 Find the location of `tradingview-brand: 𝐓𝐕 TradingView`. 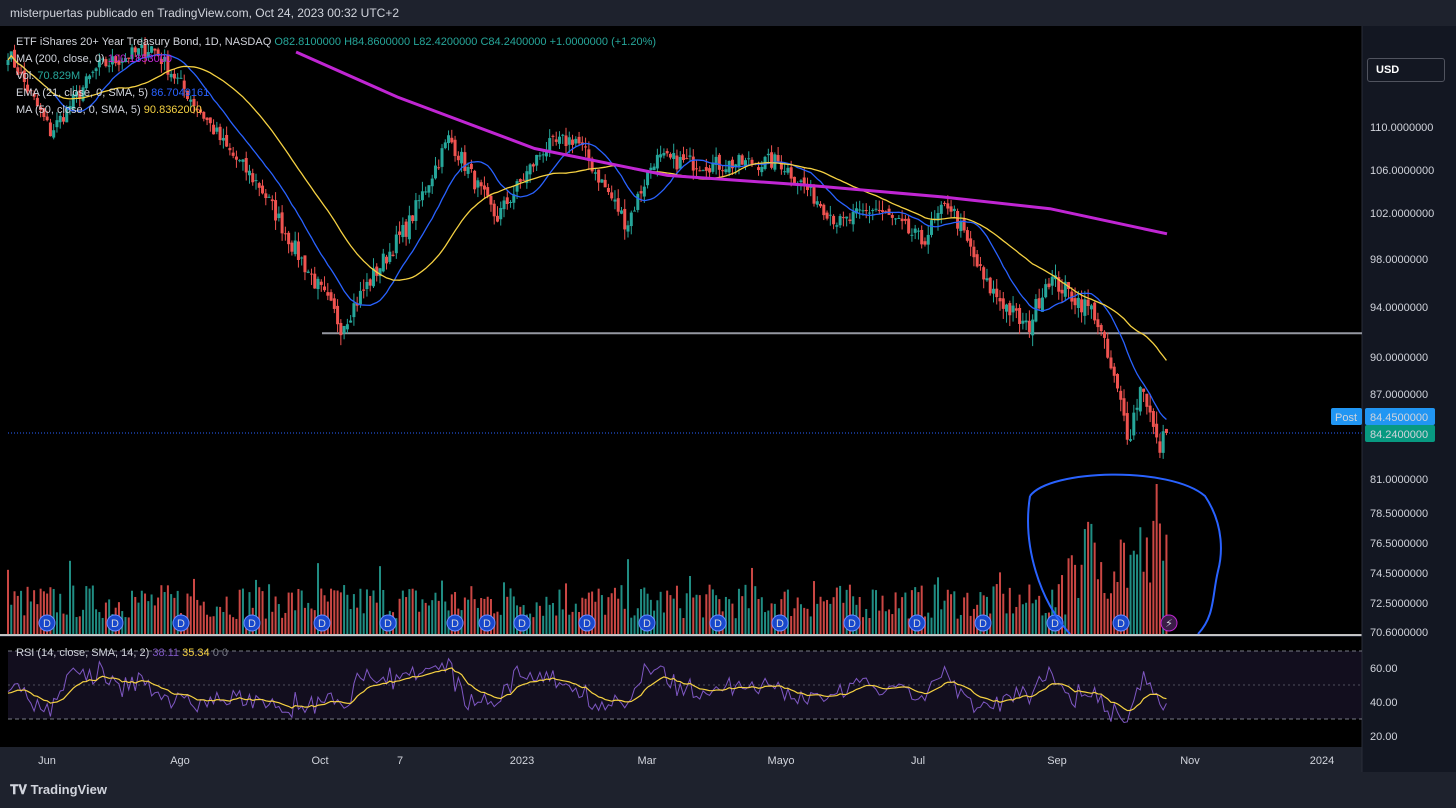

tradingview-brand: 𝐓𝐕 TradingView is located at coordinates (58, 790).